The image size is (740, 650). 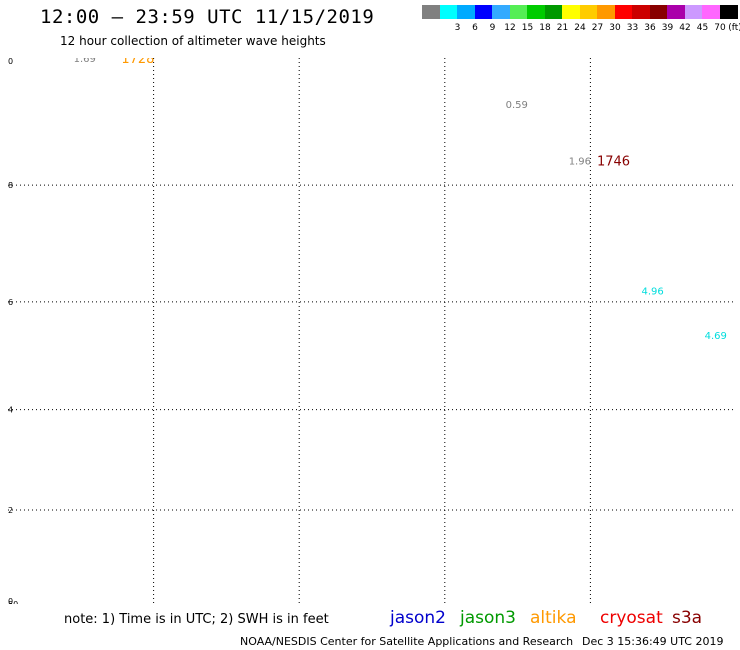 What do you see at coordinates (720, 28) in the screenshot?
I see `legend-value: 70` at bounding box center [720, 28].